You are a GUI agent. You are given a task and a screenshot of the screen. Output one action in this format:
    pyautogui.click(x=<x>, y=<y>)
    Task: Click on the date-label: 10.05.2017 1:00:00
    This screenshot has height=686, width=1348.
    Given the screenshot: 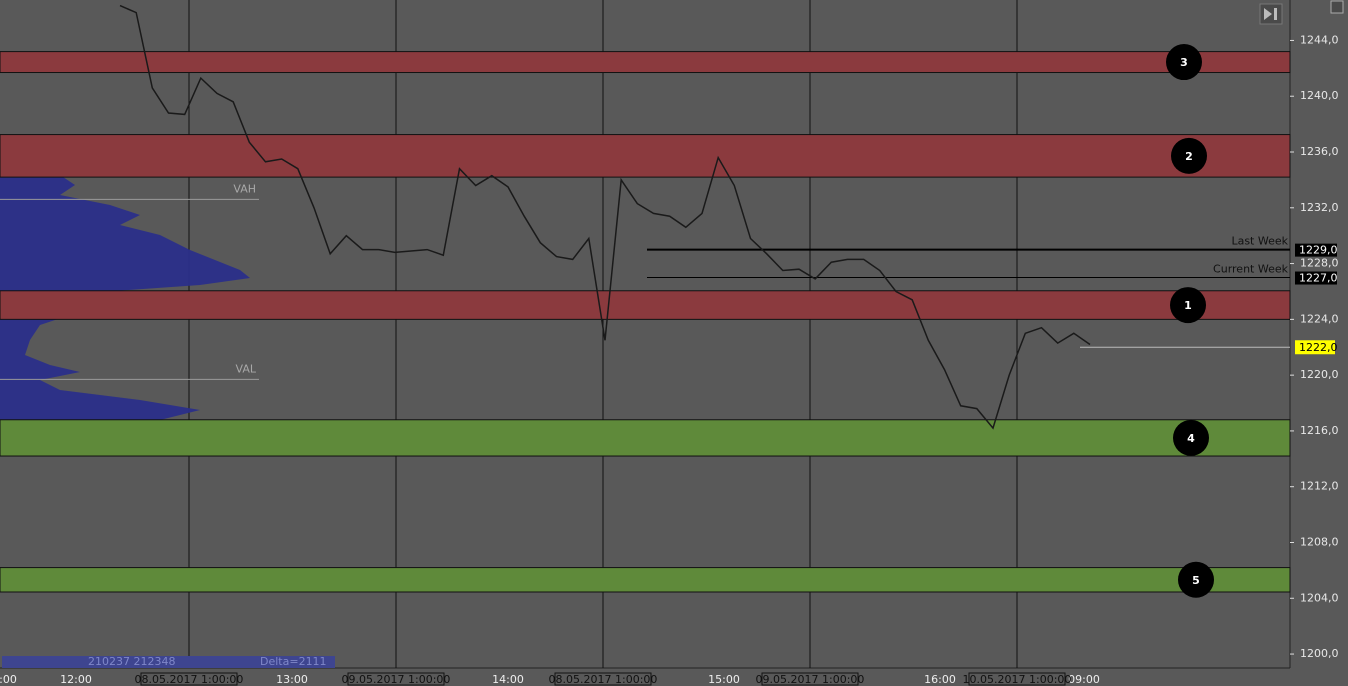 What is the action you would take?
    pyautogui.click(x=1017, y=679)
    